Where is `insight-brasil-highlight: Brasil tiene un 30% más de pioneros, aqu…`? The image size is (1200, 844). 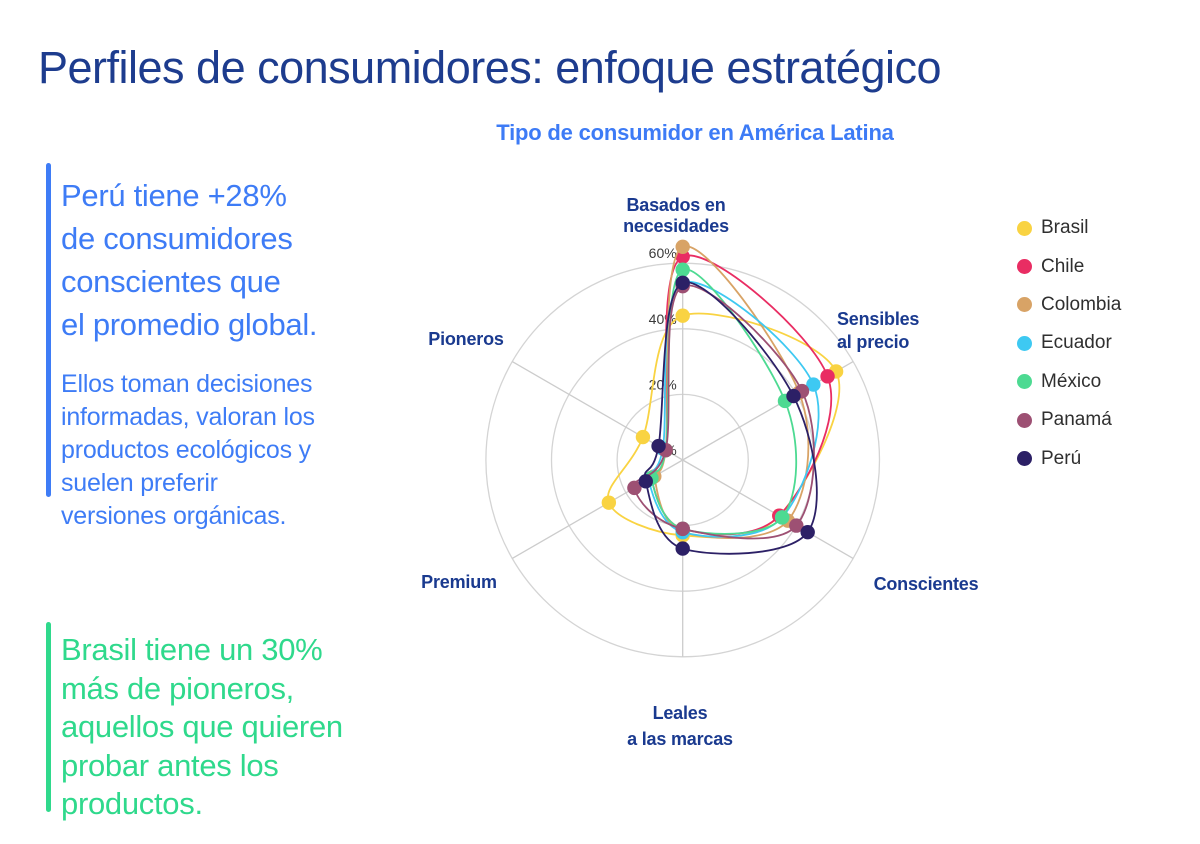 insight-brasil-highlight: Brasil tiene un 30% más de pioneros, aqu… is located at coordinates (202, 726).